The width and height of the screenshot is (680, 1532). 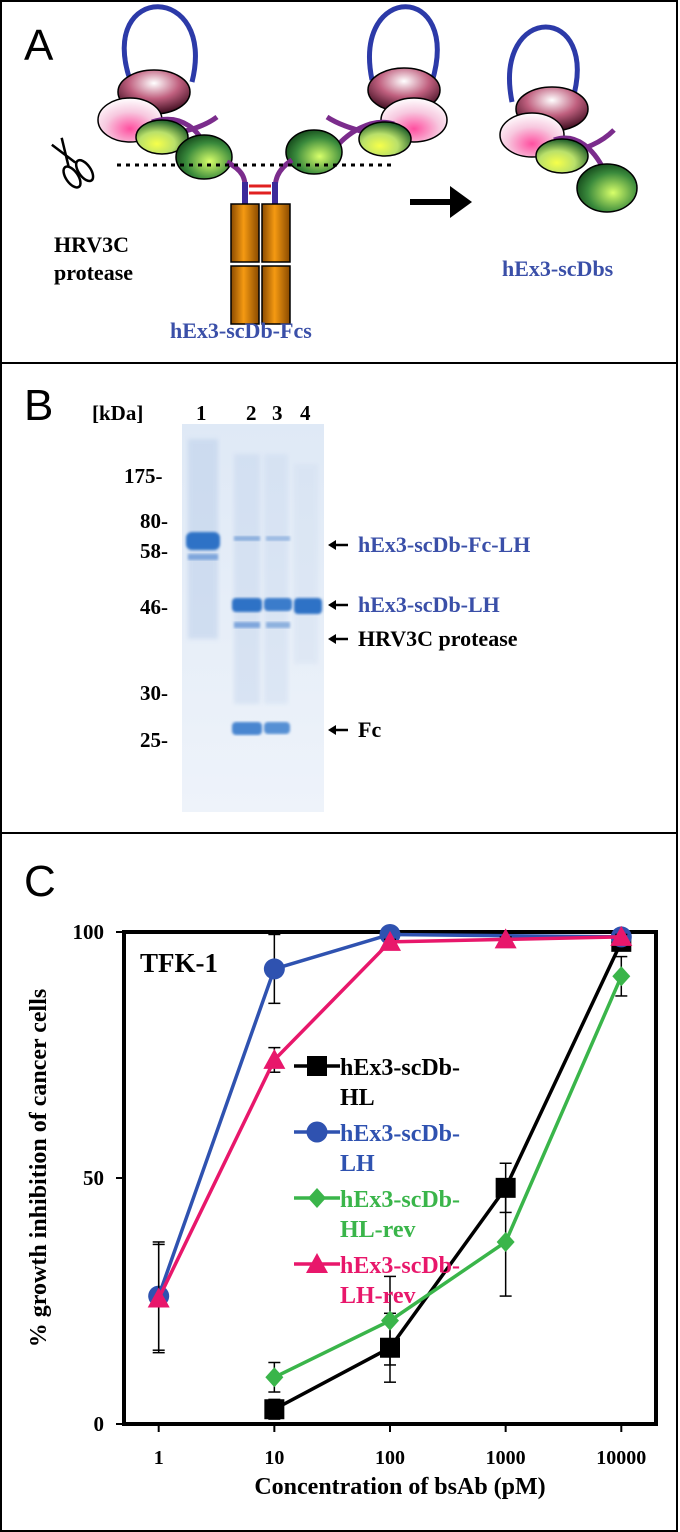 I want to click on marker-25: 25-, so click(x=154, y=740).